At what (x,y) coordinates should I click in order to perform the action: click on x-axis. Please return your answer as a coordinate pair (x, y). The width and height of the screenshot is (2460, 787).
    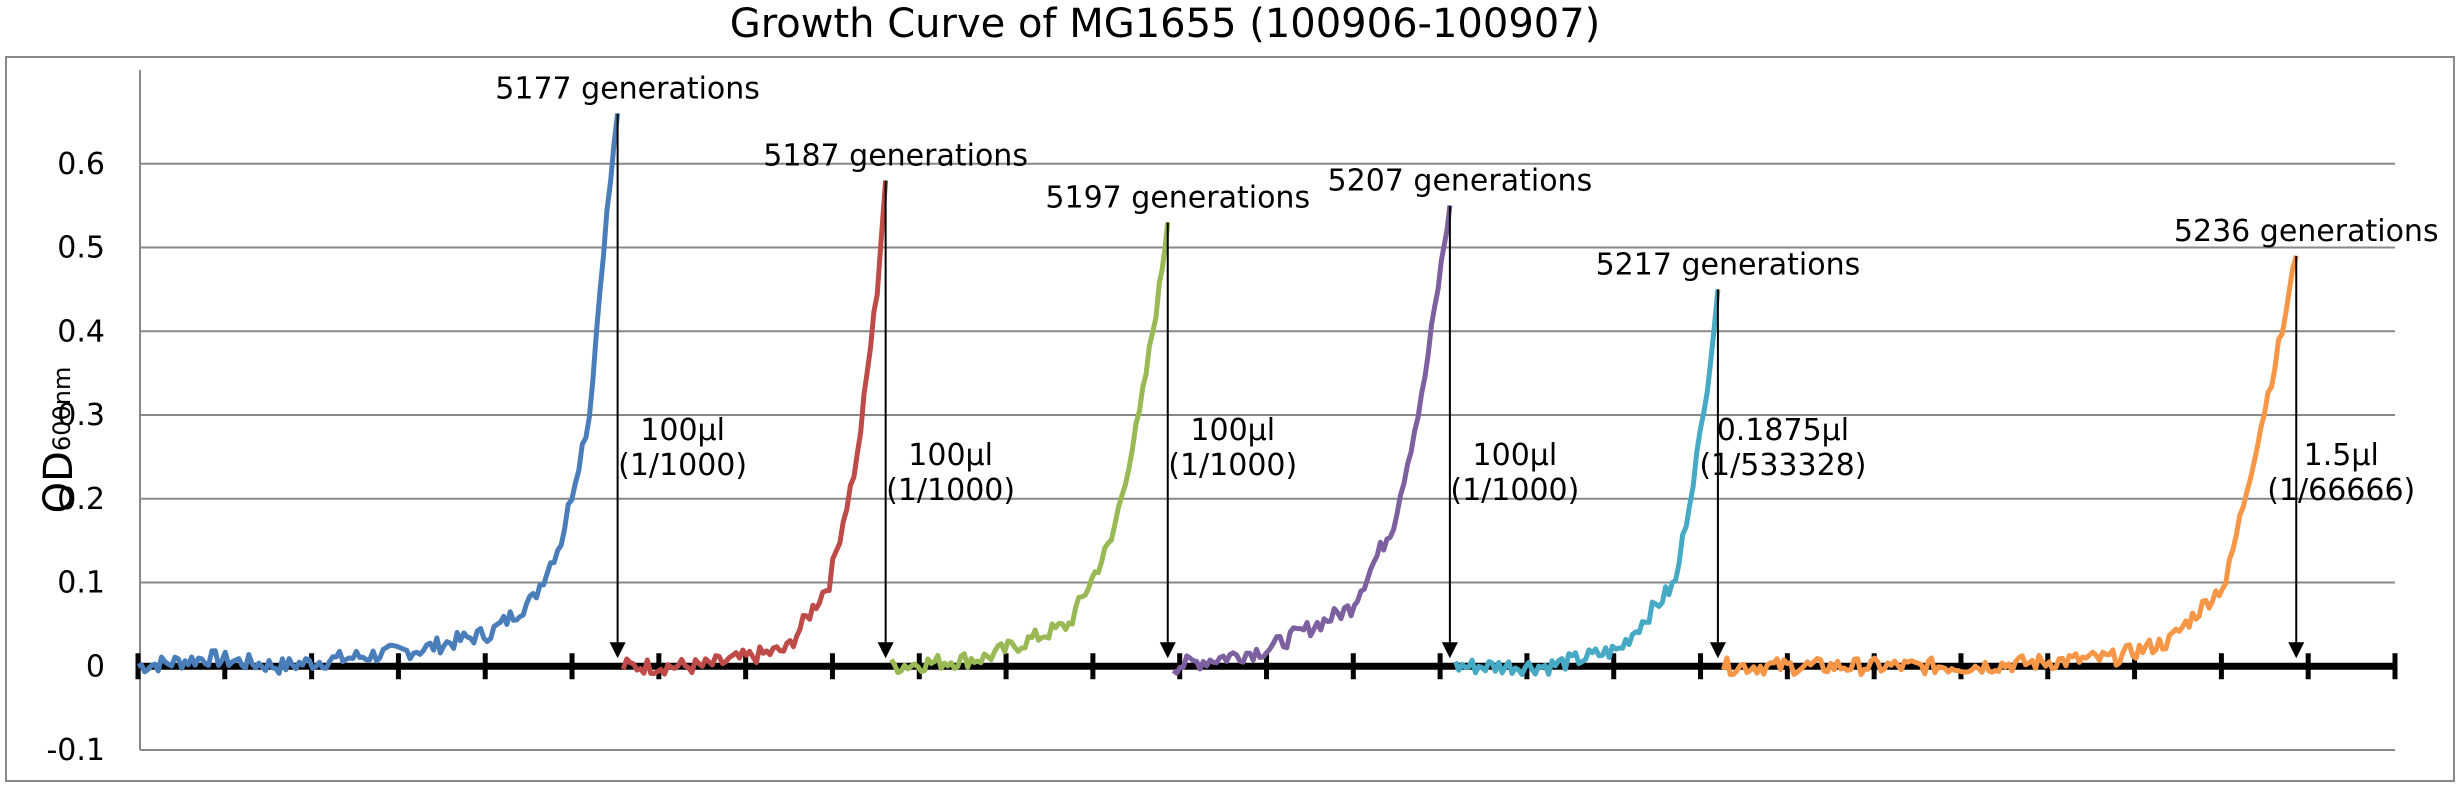
    Looking at the image, I should click on (1266, 666).